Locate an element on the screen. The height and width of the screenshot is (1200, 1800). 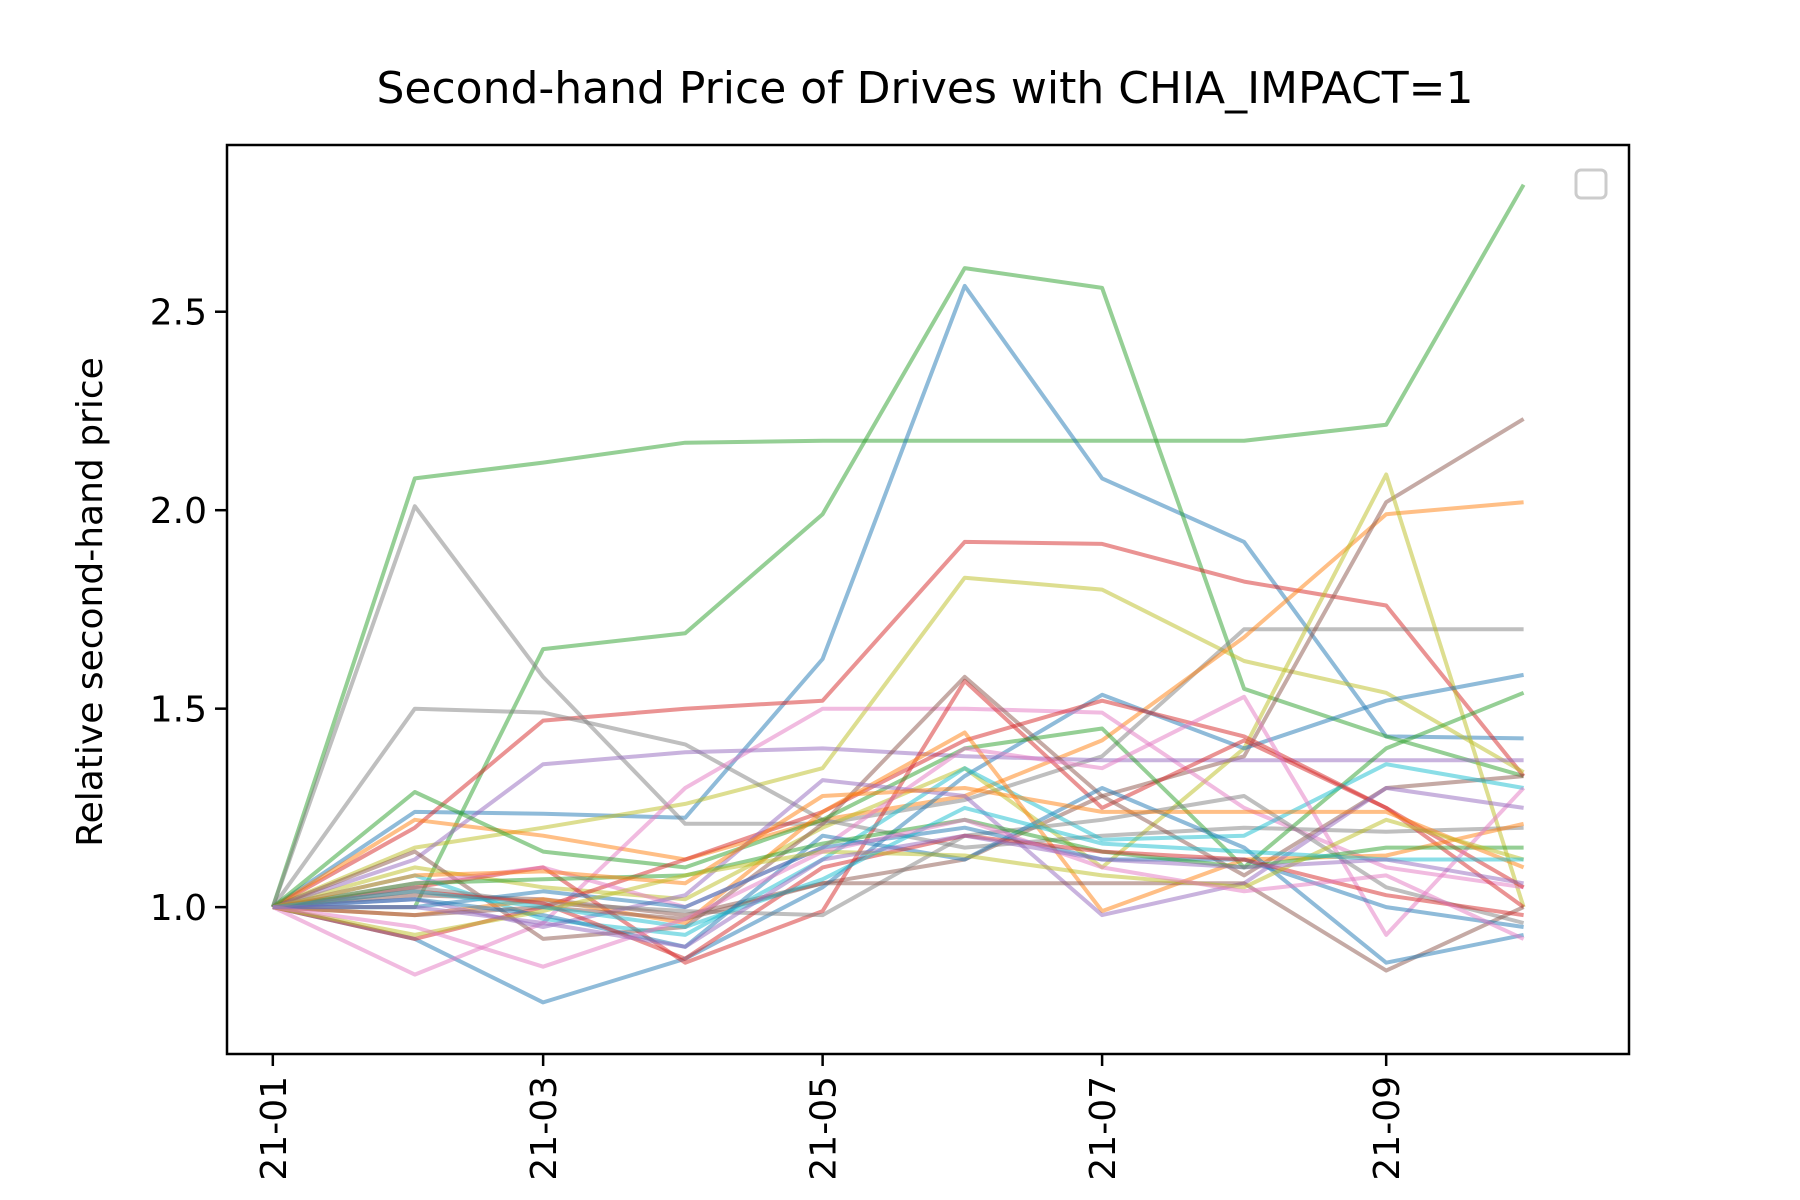
x-tick-label: 21-03 is located at coordinates (544, 1128).